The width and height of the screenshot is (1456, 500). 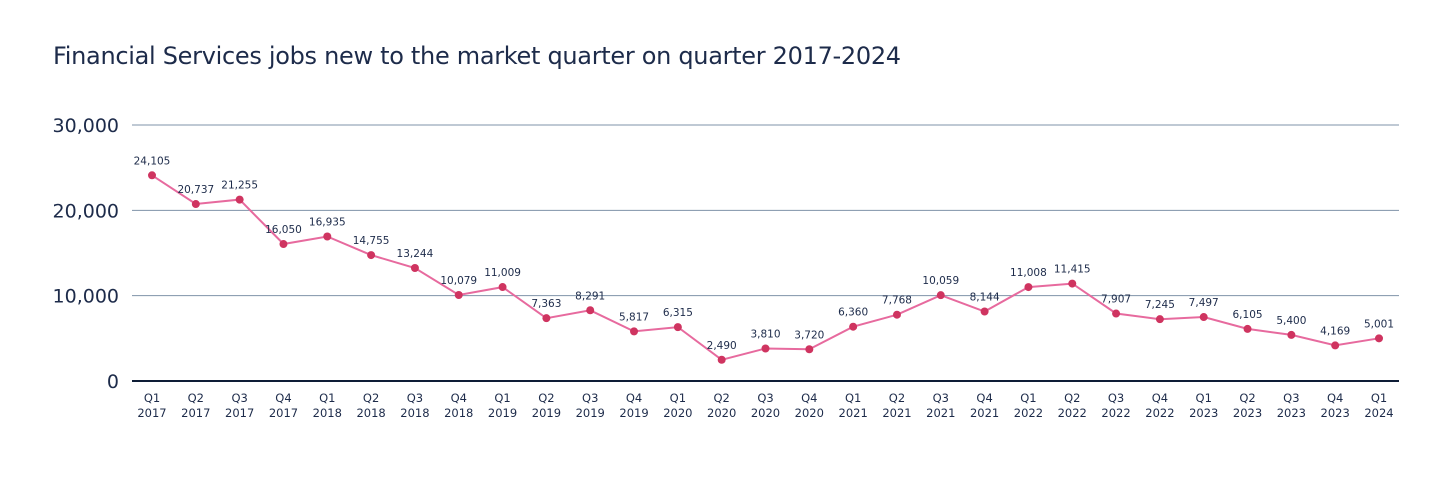 I want to click on data-label: 7,497, so click(x=1204, y=303).